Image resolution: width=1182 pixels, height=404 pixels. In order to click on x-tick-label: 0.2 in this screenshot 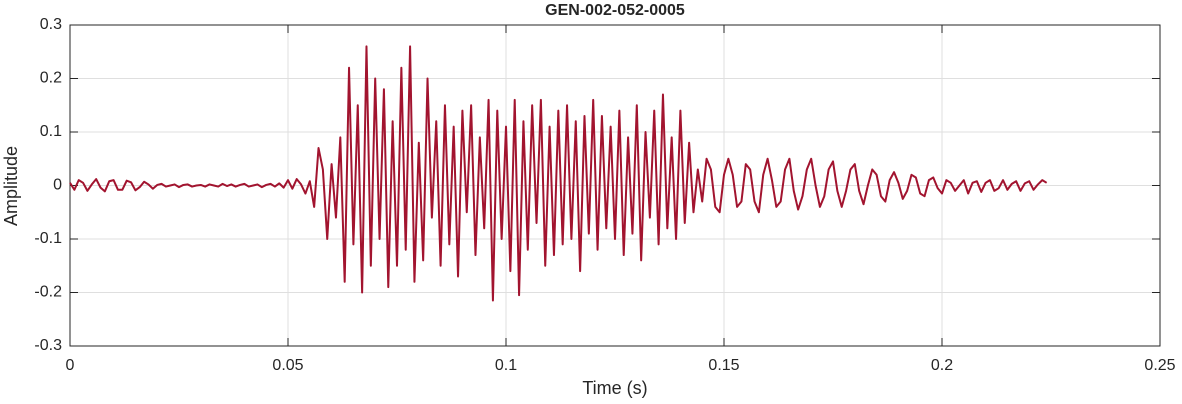, I will do `click(942, 365)`.